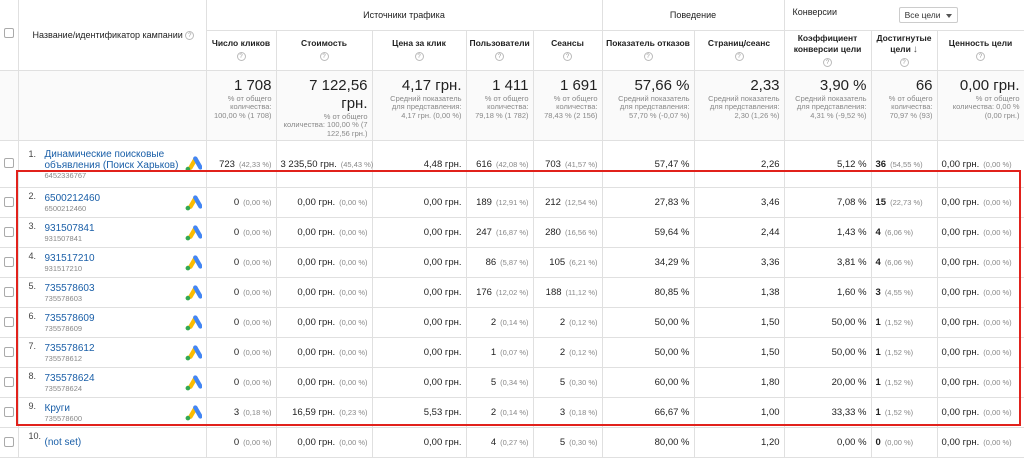 The height and width of the screenshot is (458, 1024). Describe the element at coordinates (69, 288) in the screenshot. I see `campaign-link: 735578603` at that location.